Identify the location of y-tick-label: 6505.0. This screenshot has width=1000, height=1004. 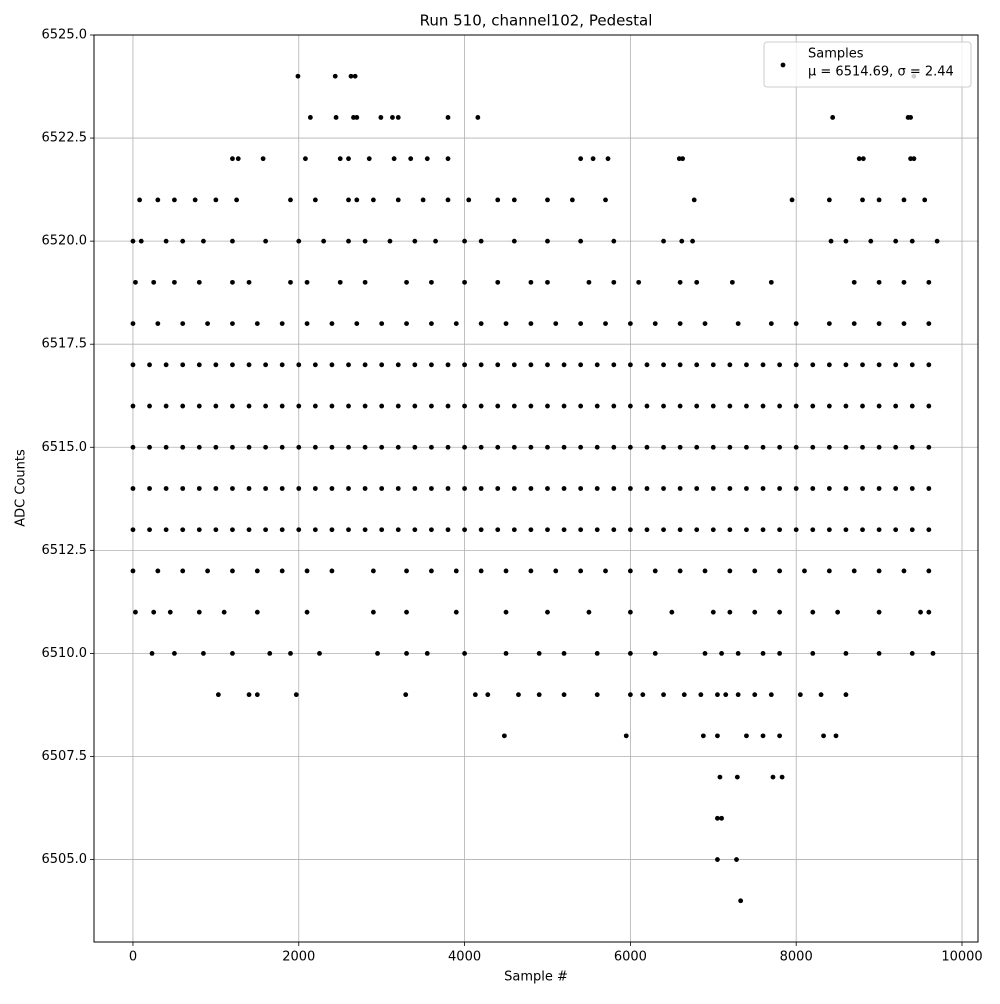
(65, 859).